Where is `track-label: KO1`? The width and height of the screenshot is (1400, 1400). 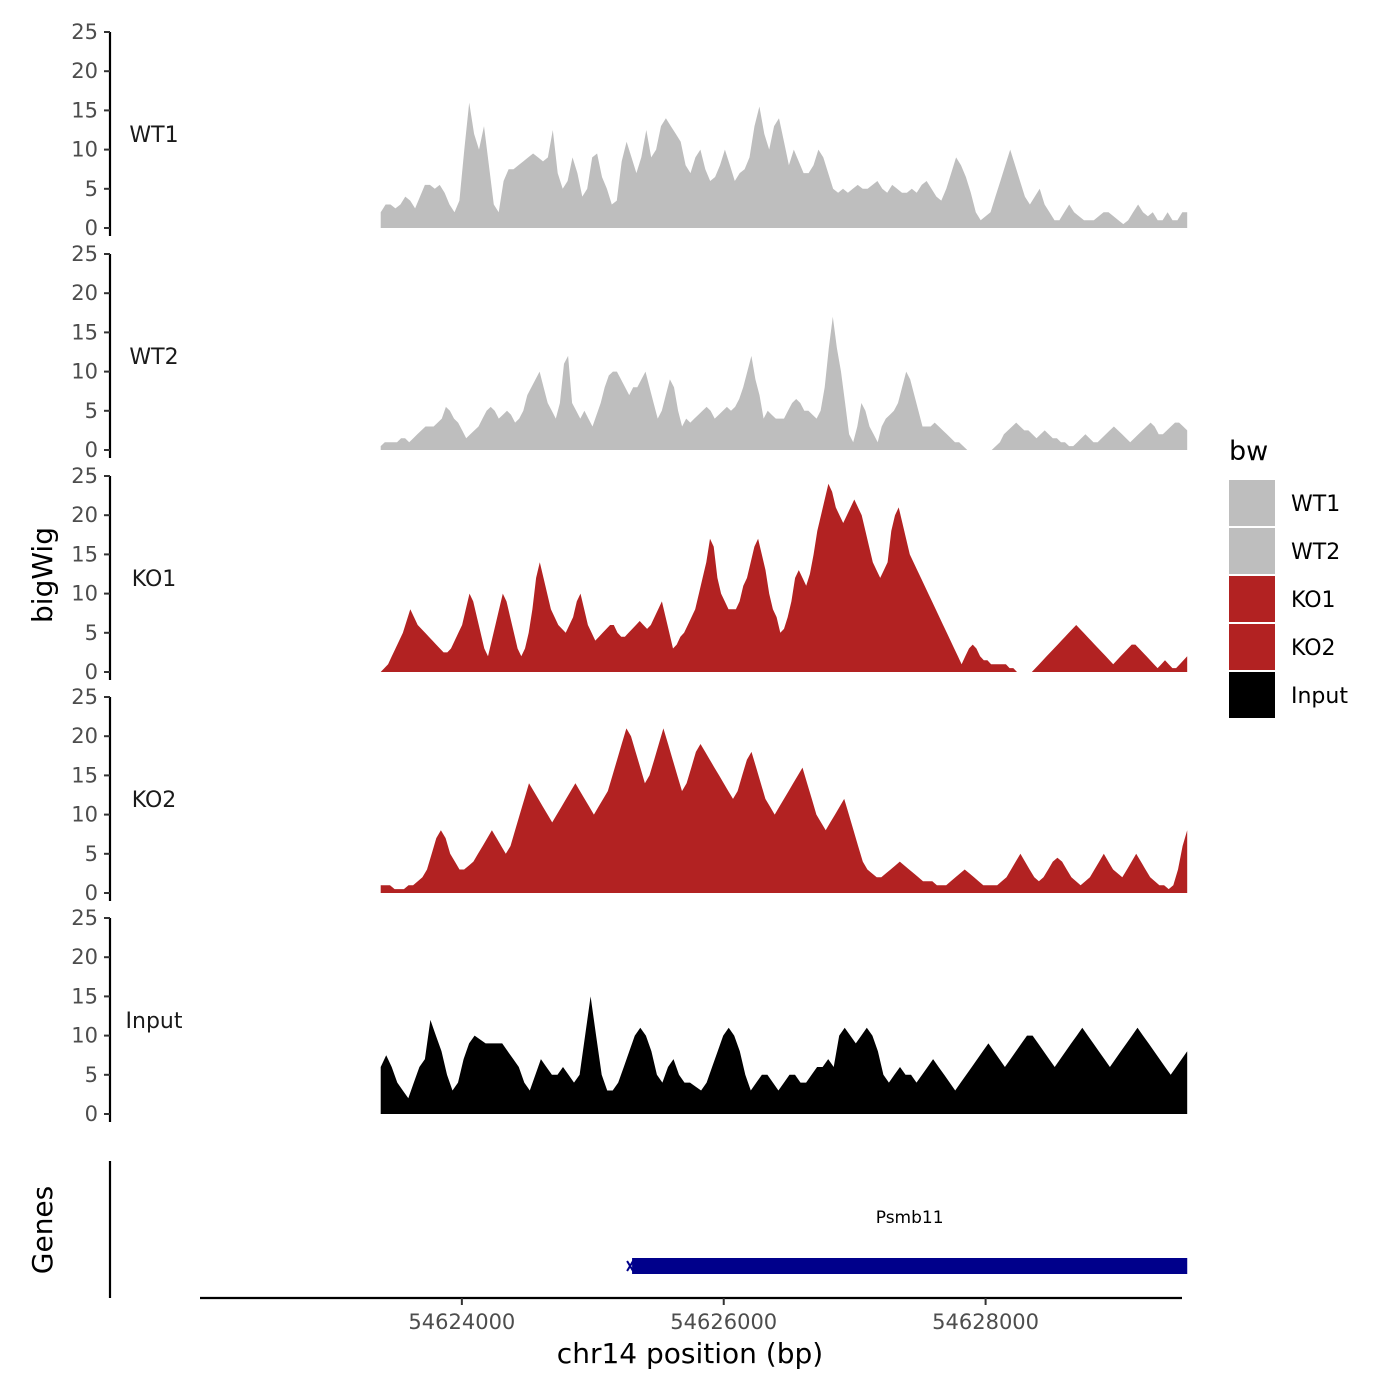 track-label: KO1 is located at coordinates (154, 579).